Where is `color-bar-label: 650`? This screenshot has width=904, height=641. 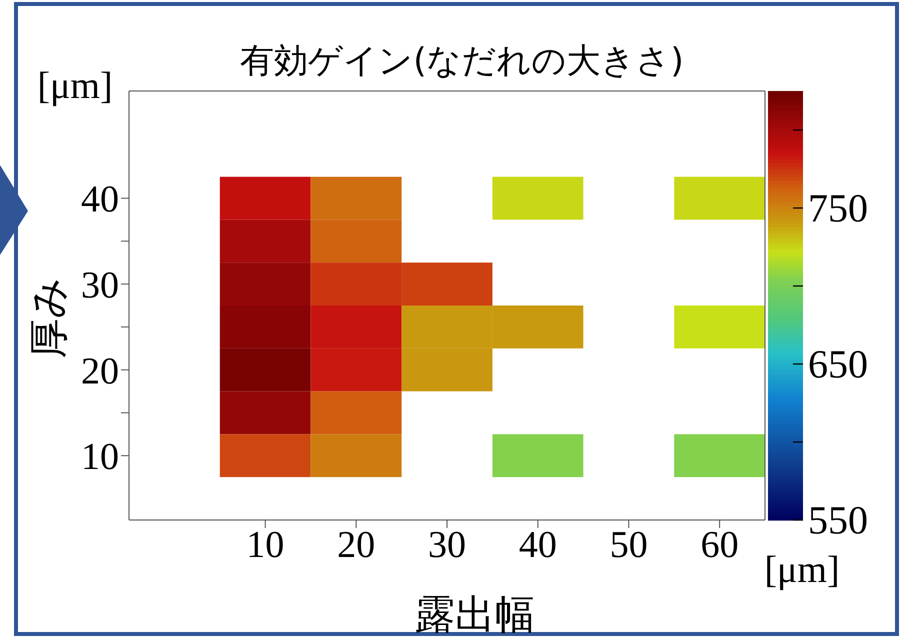
color-bar-label: 650 is located at coordinates (838, 364).